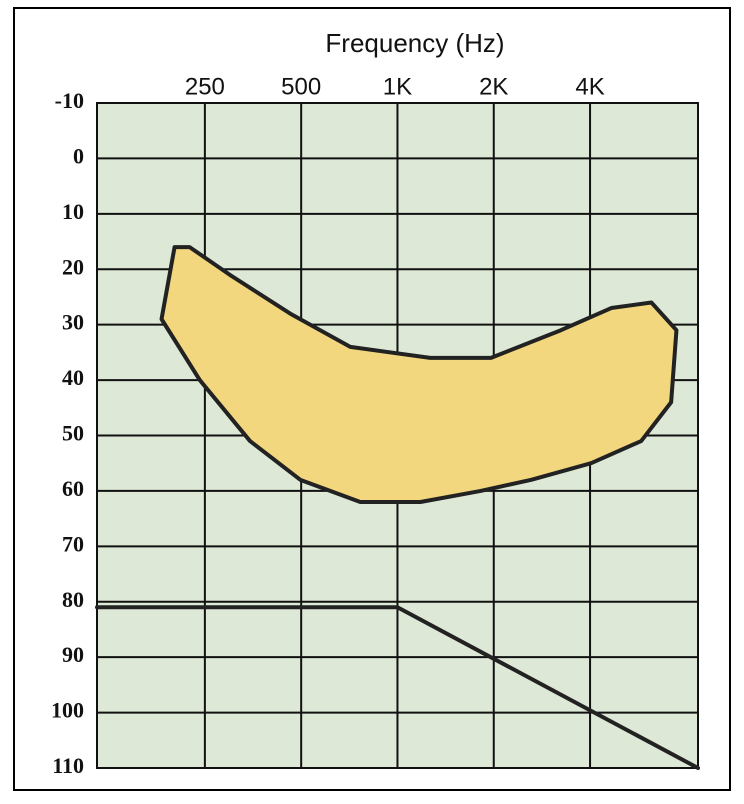 This screenshot has width=744, height=804. What do you see at coordinates (493, 86) in the screenshot?
I see `x-tick-label: 2K` at bounding box center [493, 86].